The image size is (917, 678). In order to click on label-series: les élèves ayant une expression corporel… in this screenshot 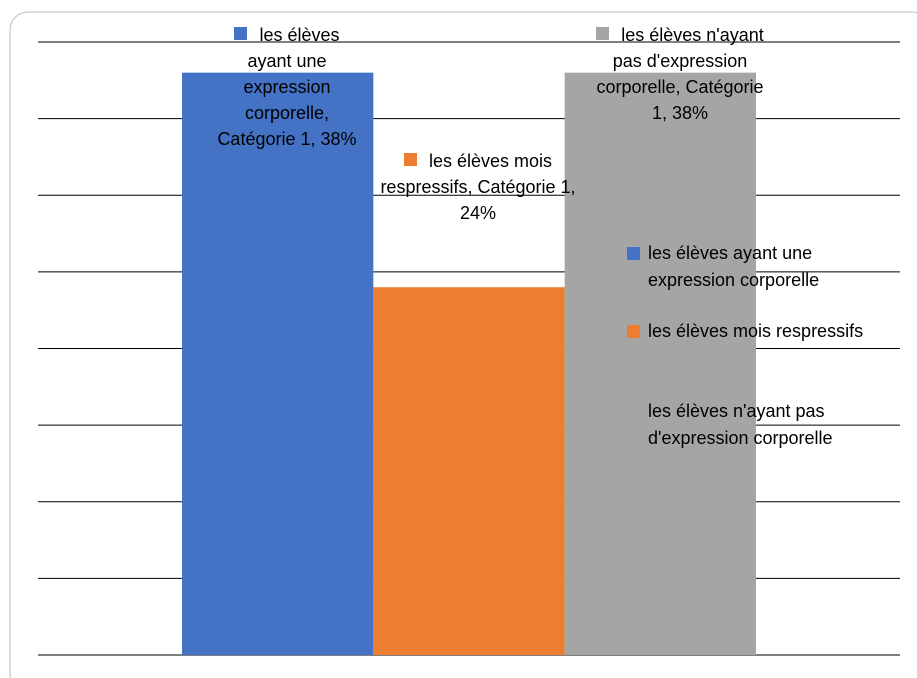, I will do `click(291, 74)`.